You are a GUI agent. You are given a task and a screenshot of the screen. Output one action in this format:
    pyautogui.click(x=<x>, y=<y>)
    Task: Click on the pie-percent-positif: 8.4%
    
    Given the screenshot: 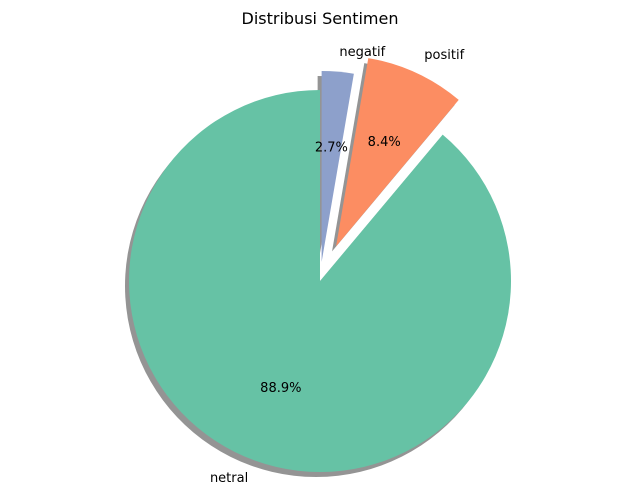 What is the action you would take?
    pyautogui.click(x=384, y=142)
    